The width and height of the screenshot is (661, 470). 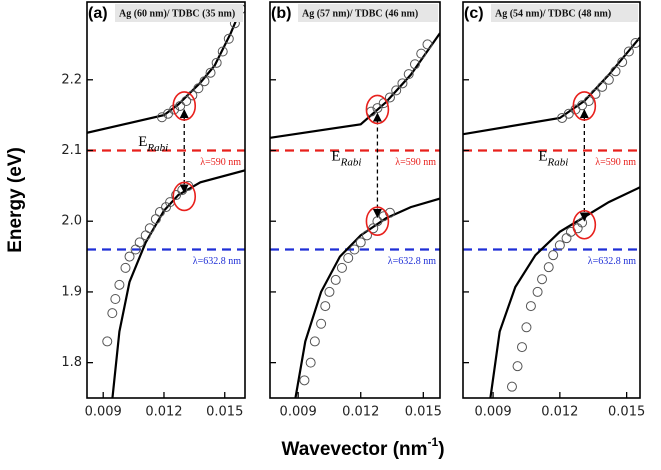 What do you see at coordinates (354, 449) in the screenshot?
I see `x-axis-label-main: Wavevector (nm` at bounding box center [354, 449].